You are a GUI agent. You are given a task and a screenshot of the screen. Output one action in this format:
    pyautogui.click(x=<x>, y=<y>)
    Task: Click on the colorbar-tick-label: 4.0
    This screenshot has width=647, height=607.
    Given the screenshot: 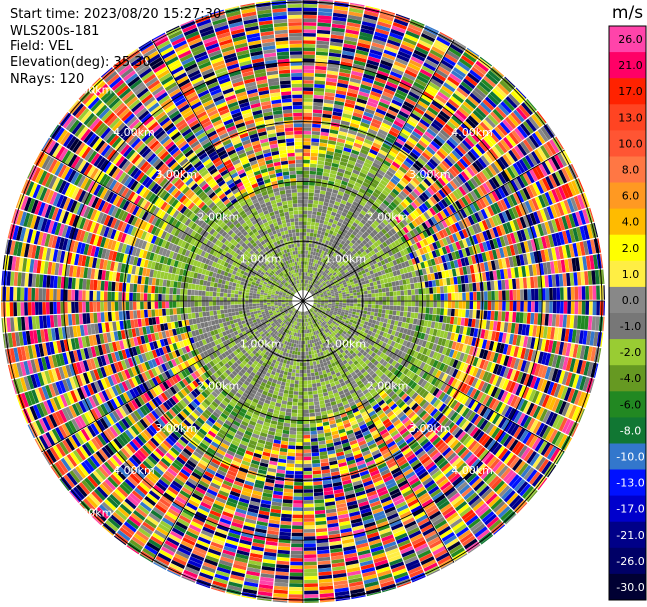 What is the action you would take?
    pyautogui.click(x=631, y=222)
    